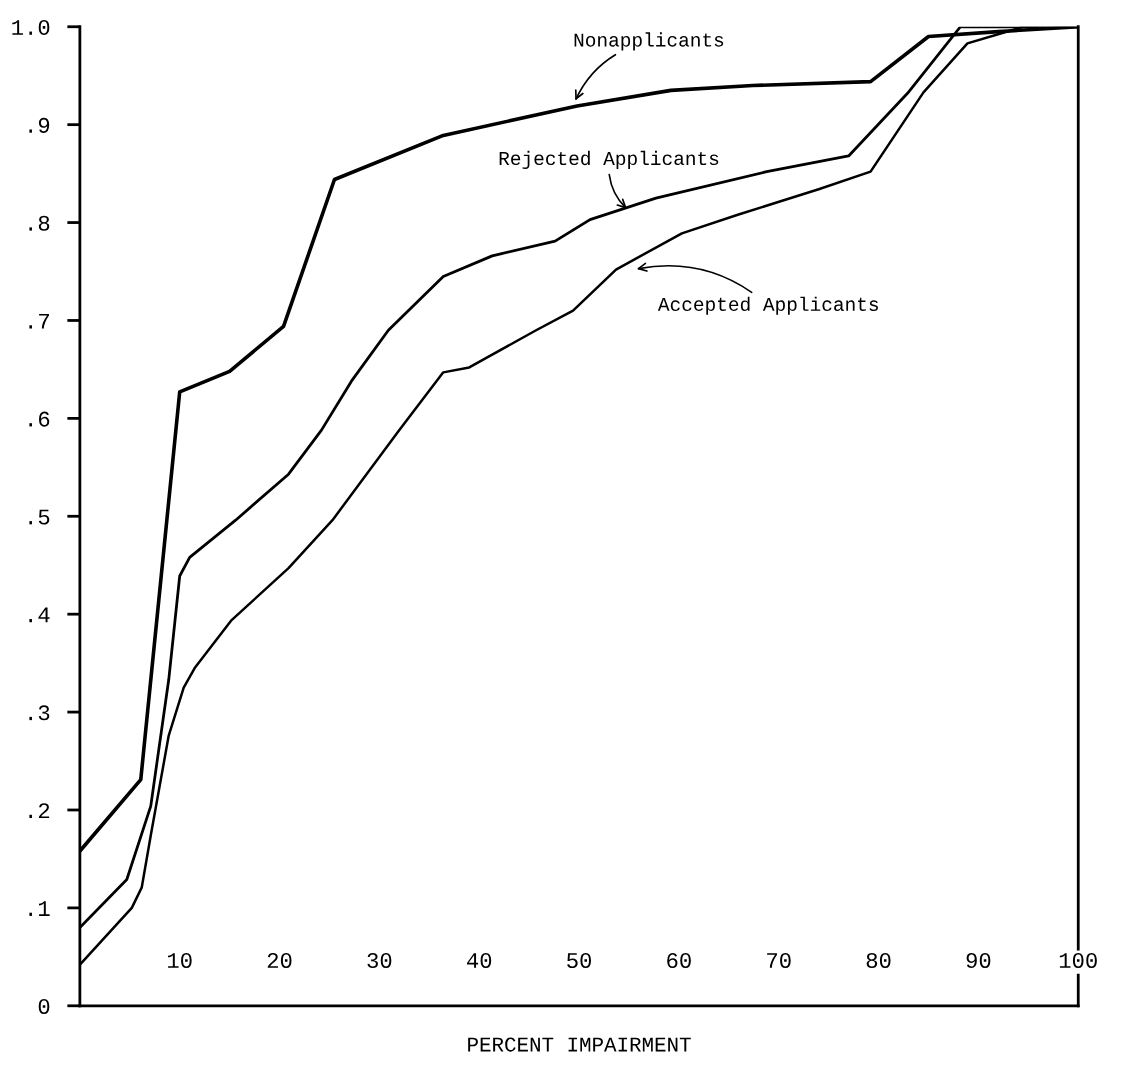  What do you see at coordinates (44, 1006) in the screenshot?
I see `y-tick-label: 0` at bounding box center [44, 1006].